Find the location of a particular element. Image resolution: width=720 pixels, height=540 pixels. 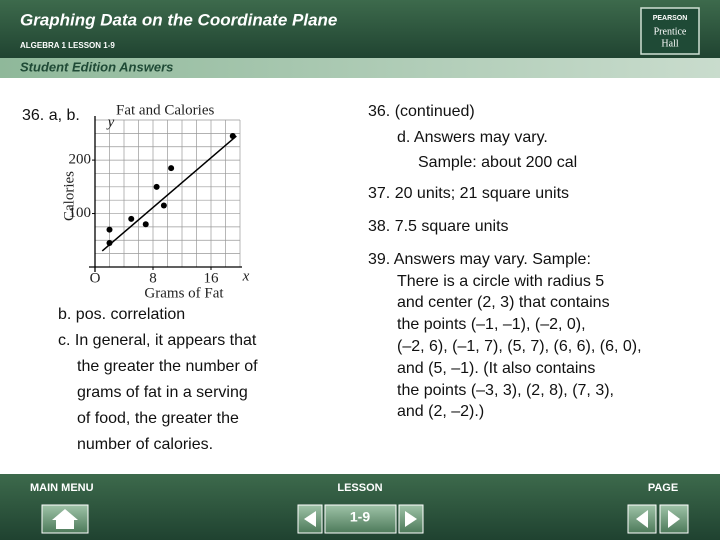

home-button is located at coordinates (65, 519).